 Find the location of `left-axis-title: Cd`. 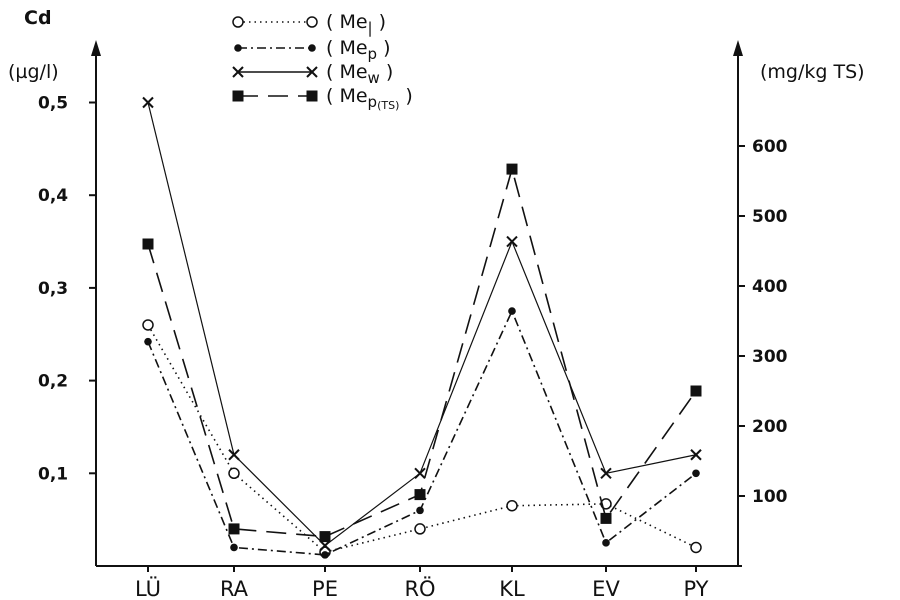

left-axis-title: Cd is located at coordinates (38, 18).